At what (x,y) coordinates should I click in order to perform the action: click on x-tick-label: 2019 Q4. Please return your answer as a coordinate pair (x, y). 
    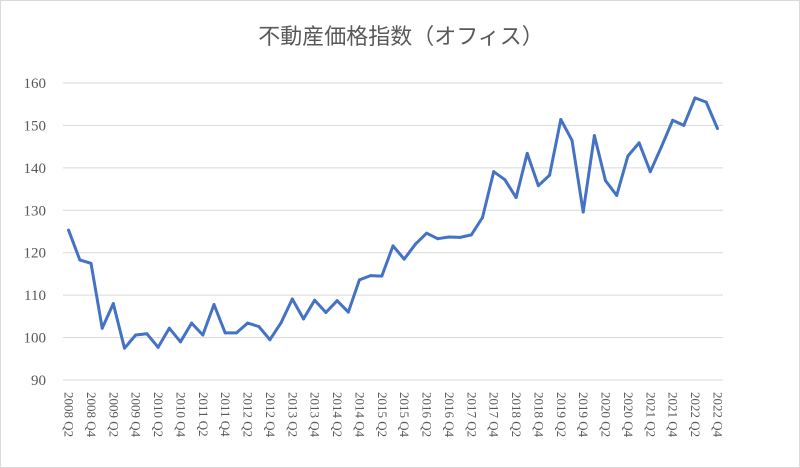
    Looking at the image, I should click on (583, 415).